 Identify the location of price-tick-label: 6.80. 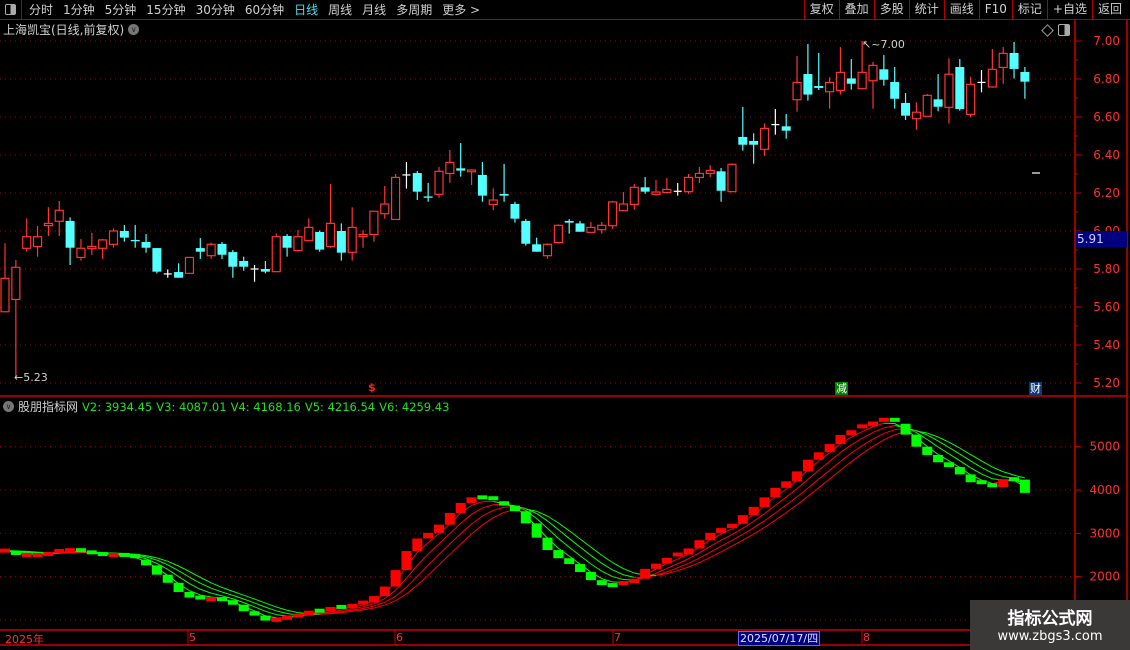
(1106, 79).